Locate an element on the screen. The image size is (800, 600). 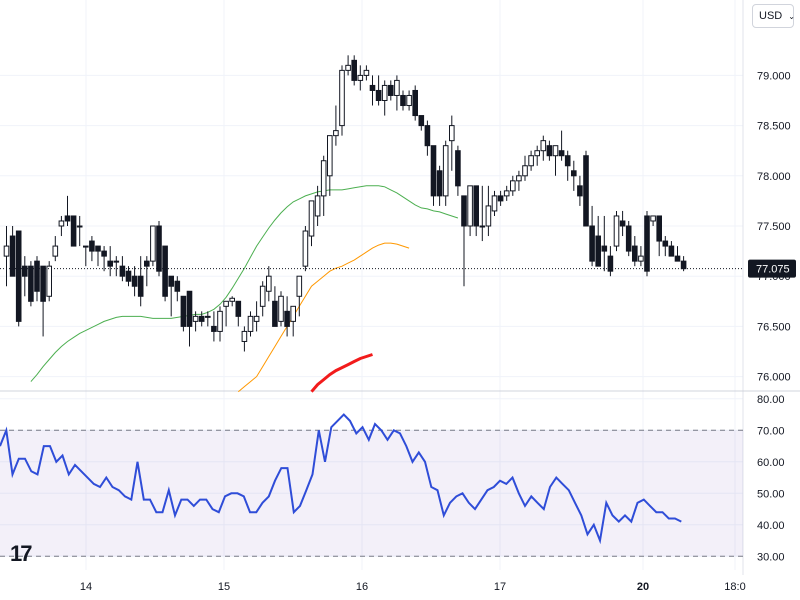
currency-select: USD ⌄ is located at coordinates (773, 16).